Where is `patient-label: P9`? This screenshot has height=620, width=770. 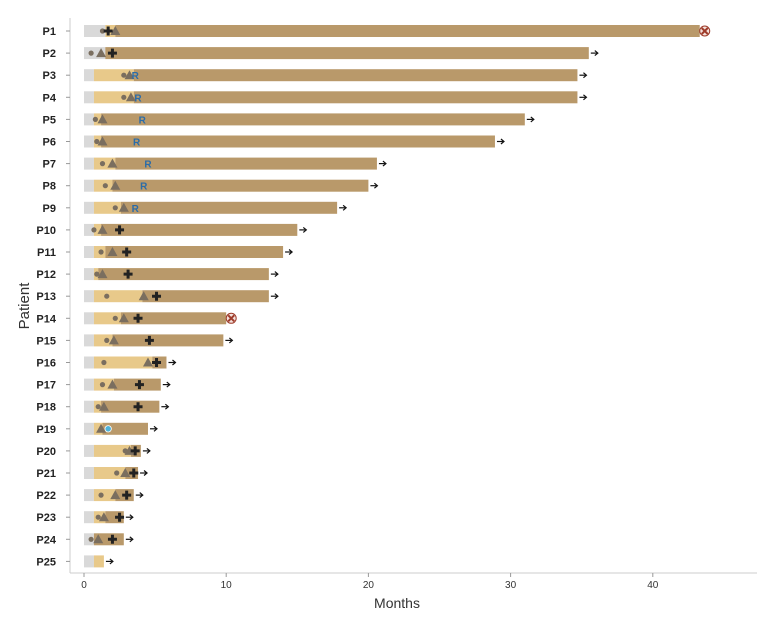
patient-label: P9 is located at coordinates (49, 209).